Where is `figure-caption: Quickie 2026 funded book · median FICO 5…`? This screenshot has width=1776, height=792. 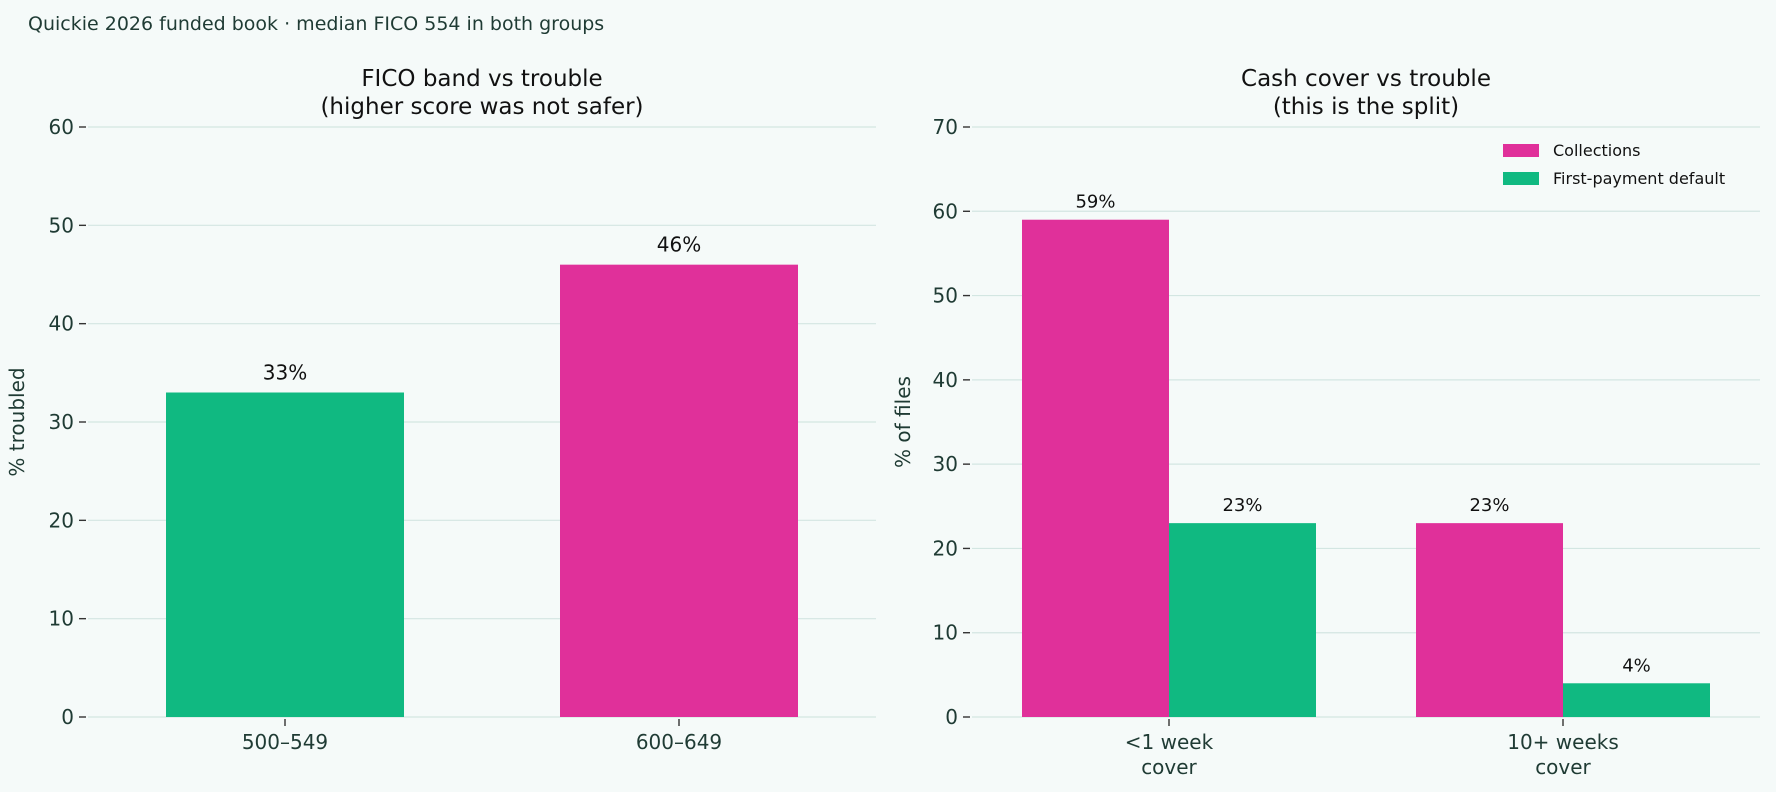 figure-caption: Quickie 2026 funded book · median FICO 5… is located at coordinates (316, 24).